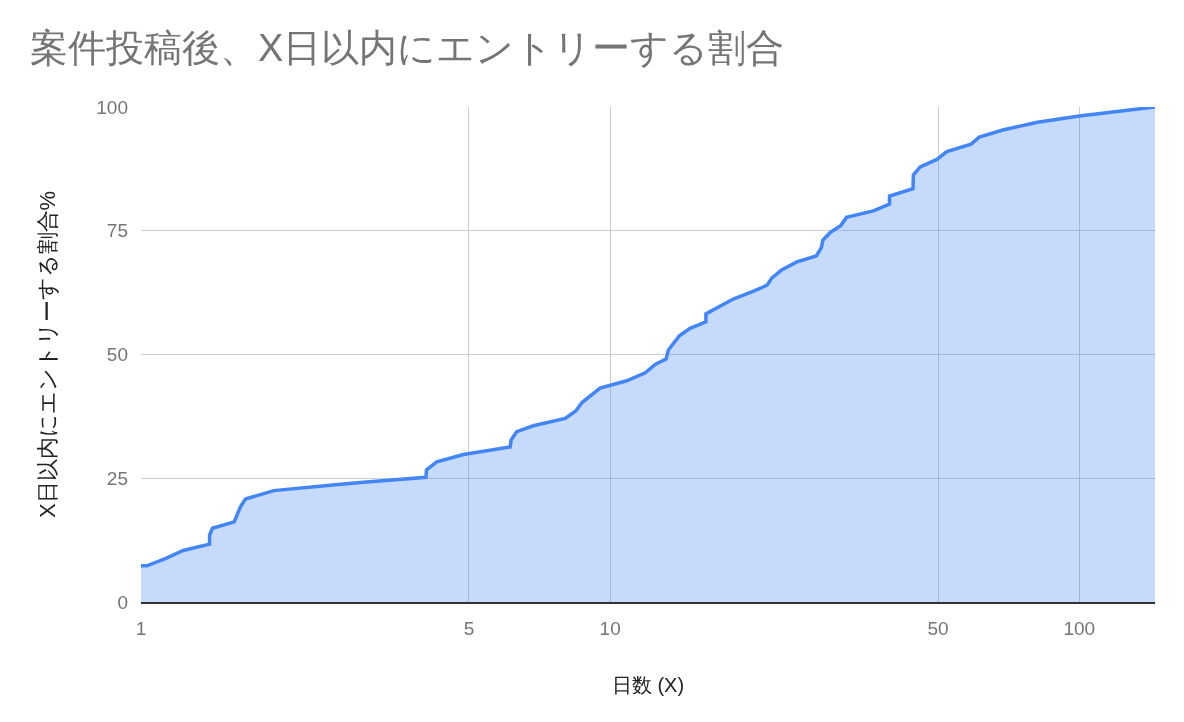  I want to click on x-tick-label: 100, so click(1079, 628).